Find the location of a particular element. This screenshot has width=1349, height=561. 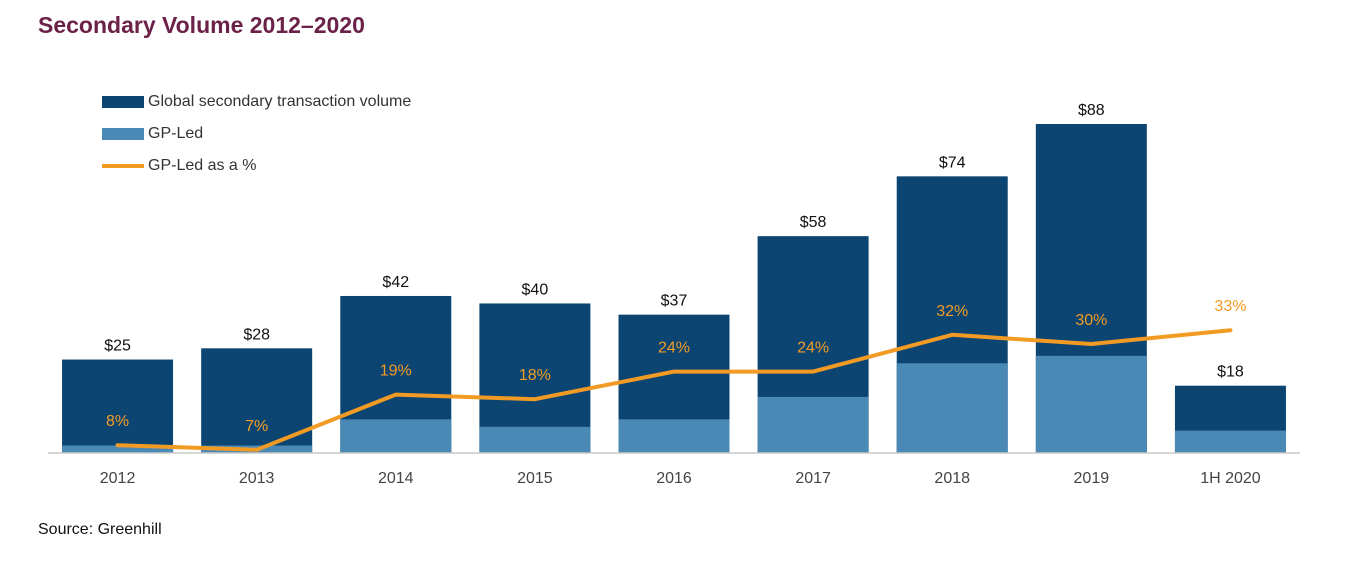

data-label-total: $58 is located at coordinates (813, 222).